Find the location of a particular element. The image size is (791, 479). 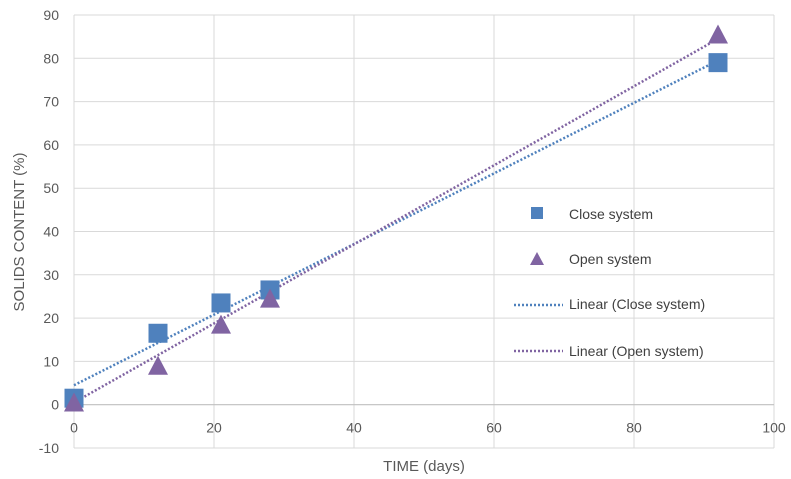

y-tick-label: 20 is located at coordinates (51, 318).